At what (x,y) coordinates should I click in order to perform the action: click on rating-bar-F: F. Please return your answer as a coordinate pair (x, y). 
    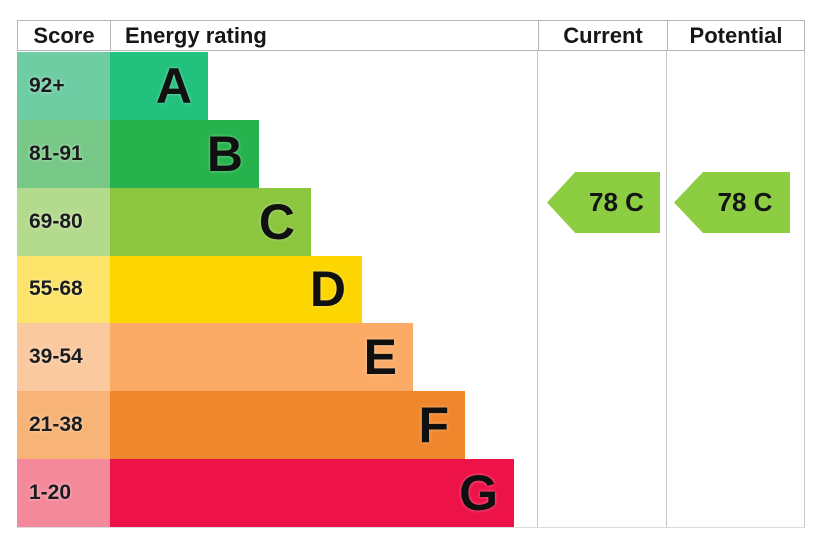
    Looking at the image, I should click on (287, 425).